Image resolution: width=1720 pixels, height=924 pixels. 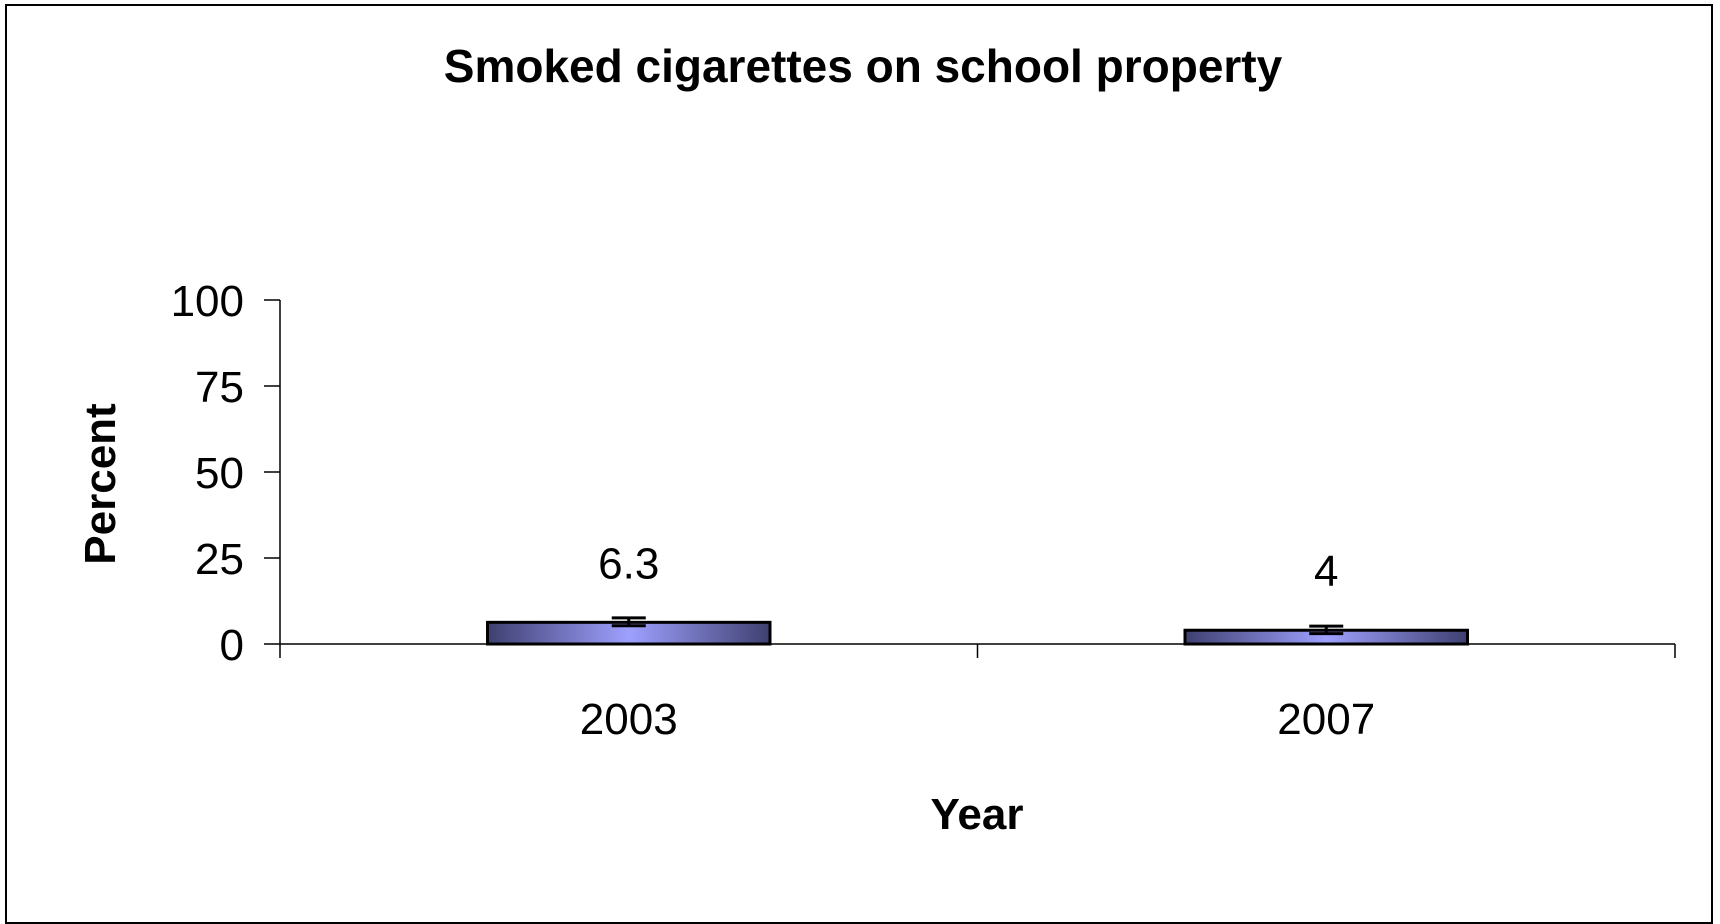 I want to click on x-tick-label: 2007, so click(x=1326, y=719).